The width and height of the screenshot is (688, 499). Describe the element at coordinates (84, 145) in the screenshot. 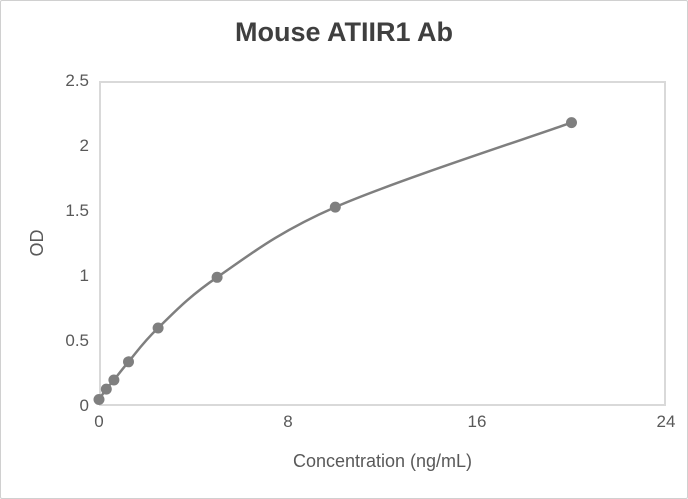

I see `y-tick-label: 2` at that location.